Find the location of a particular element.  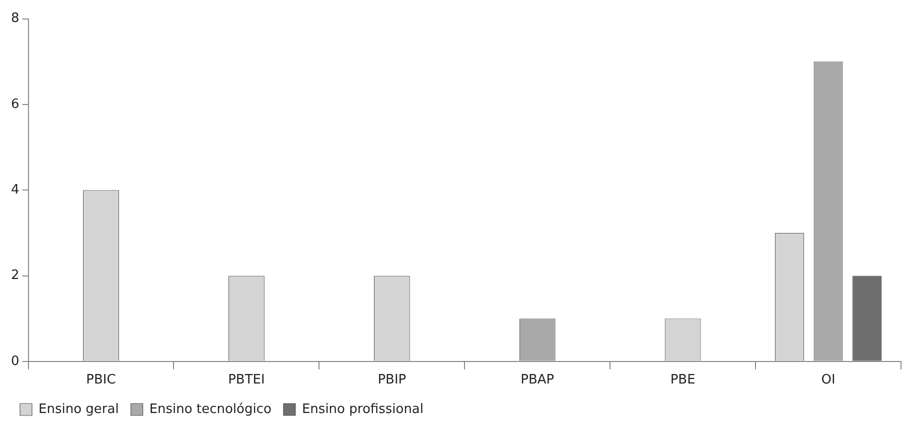

x-tick-label: PBIC is located at coordinates (101, 380).